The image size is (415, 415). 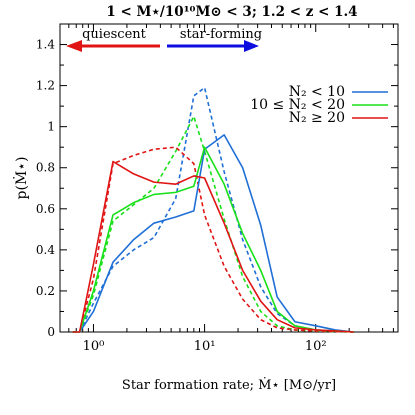 I want to click on chart-title: 1 < M⋆/10¹⁰M⊙ < 3; 1.2 < z < 1.4, so click(x=231, y=12).